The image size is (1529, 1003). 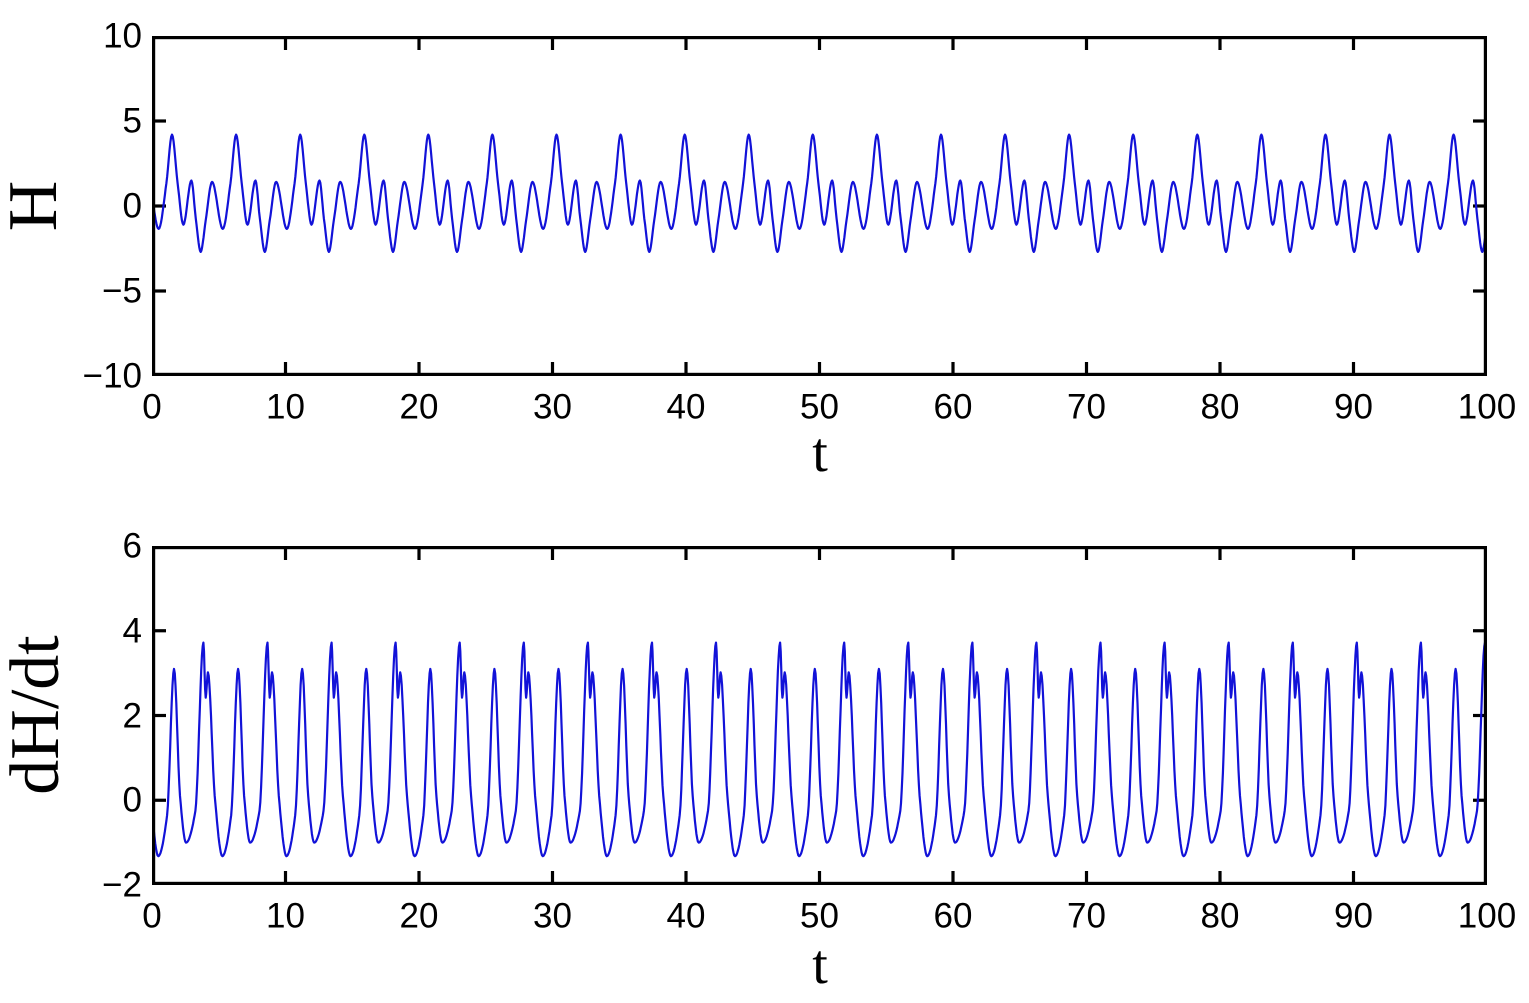 I want to click on y-tick-label: −2, so click(x=122, y=885).